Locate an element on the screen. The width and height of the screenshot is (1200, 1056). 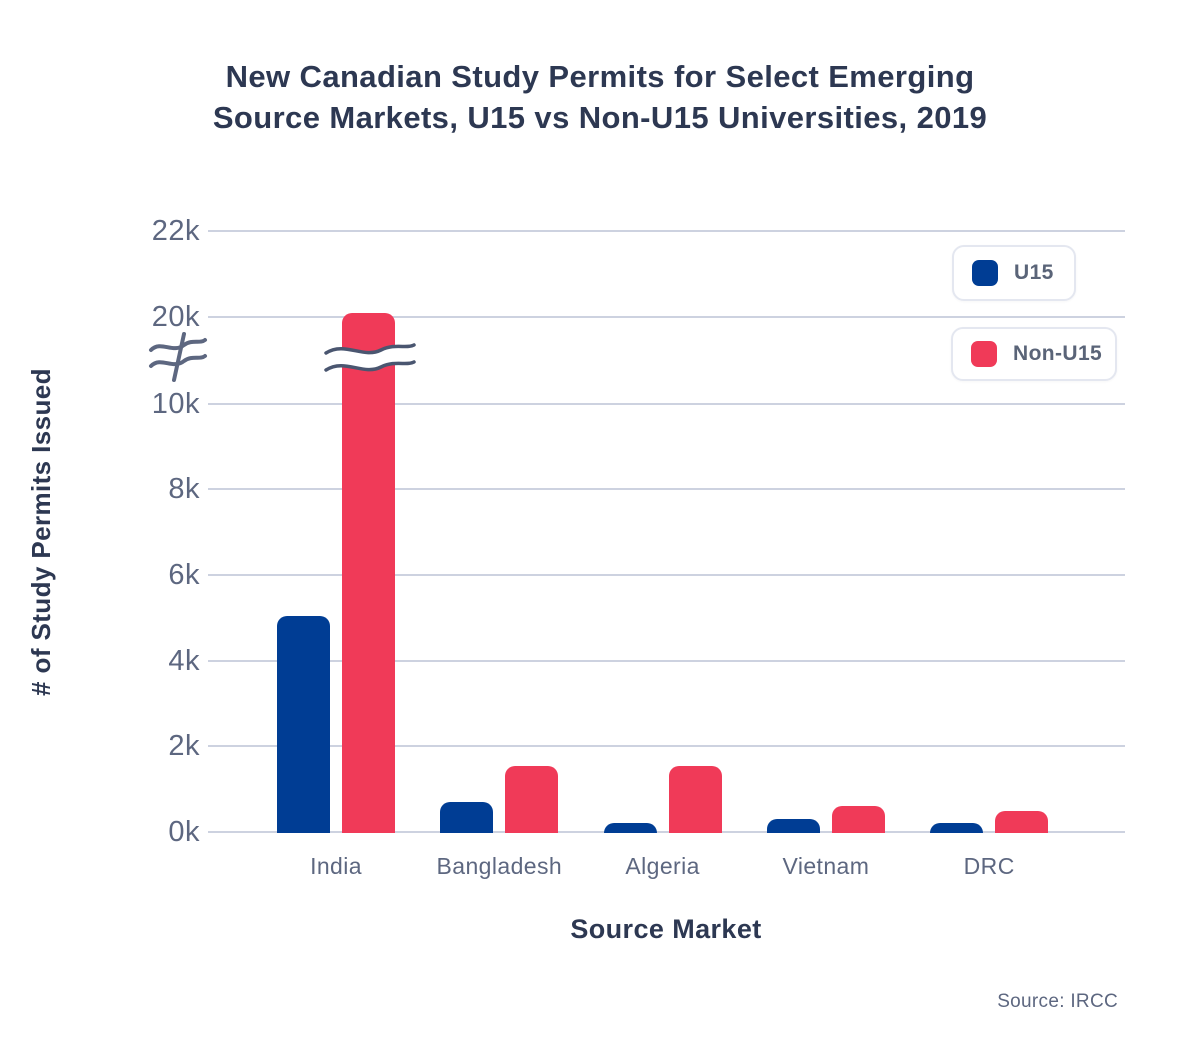
gridline-20k is located at coordinates (666, 317).